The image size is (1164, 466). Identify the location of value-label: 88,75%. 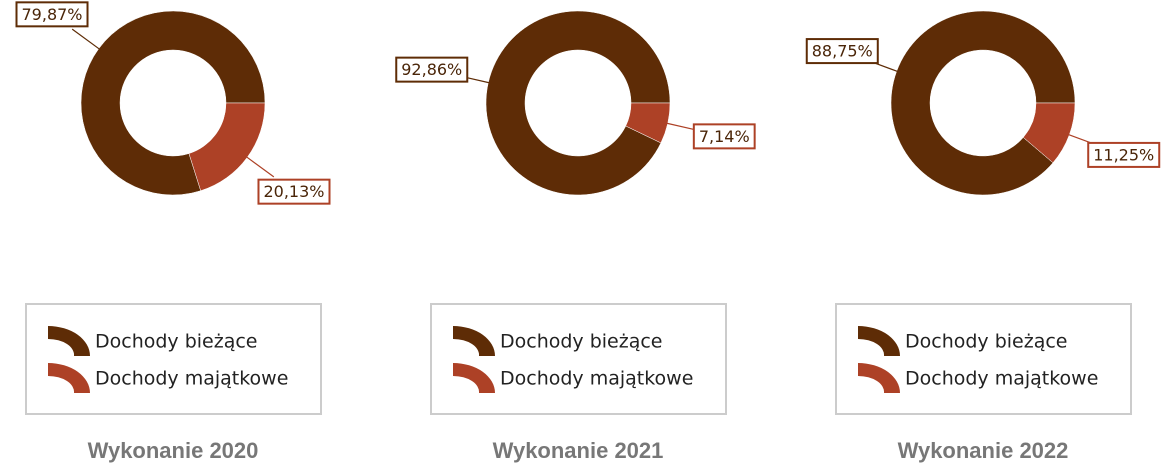
(842, 51).